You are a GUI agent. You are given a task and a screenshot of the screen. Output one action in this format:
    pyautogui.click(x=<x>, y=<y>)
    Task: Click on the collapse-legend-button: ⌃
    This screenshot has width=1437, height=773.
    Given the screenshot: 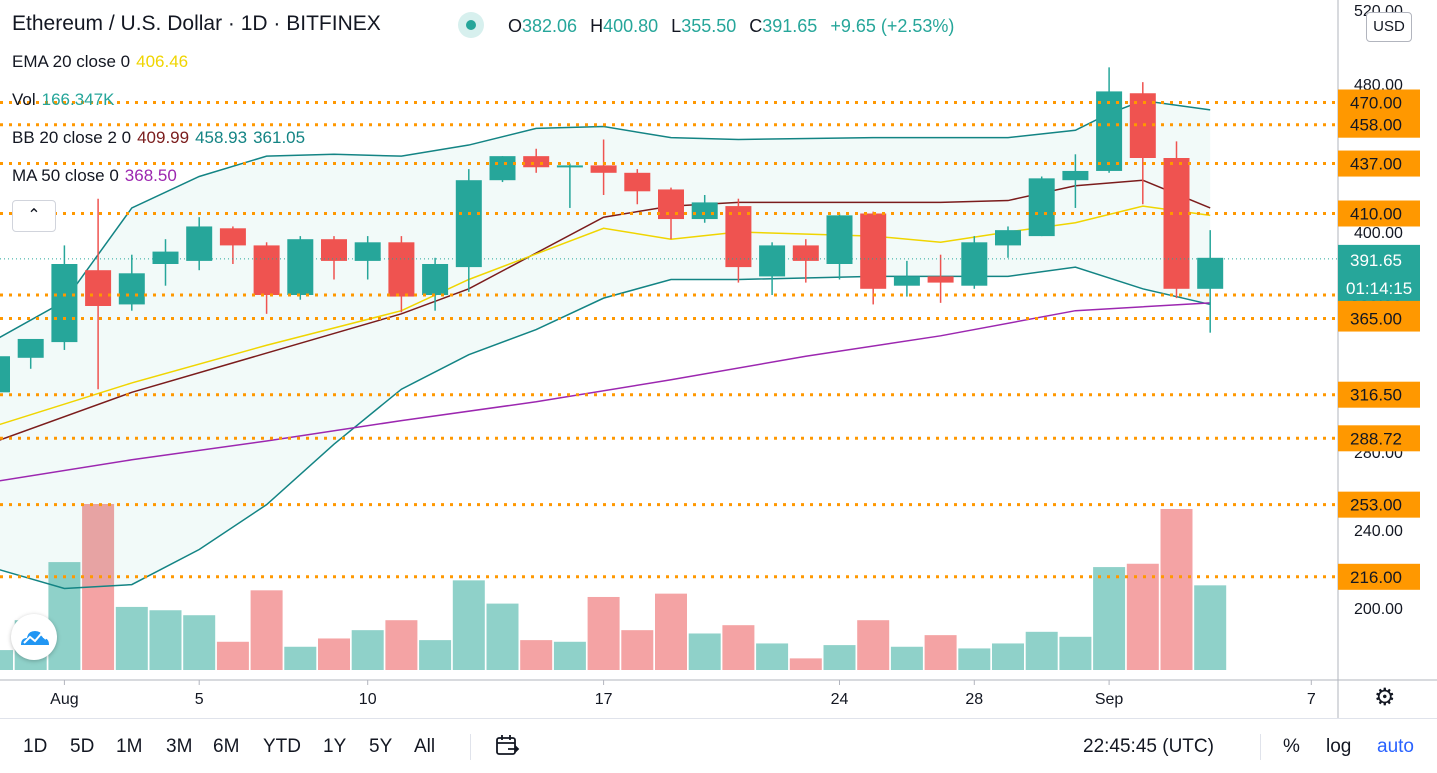 What is the action you would take?
    pyautogui.click(x=34, y=216)
    